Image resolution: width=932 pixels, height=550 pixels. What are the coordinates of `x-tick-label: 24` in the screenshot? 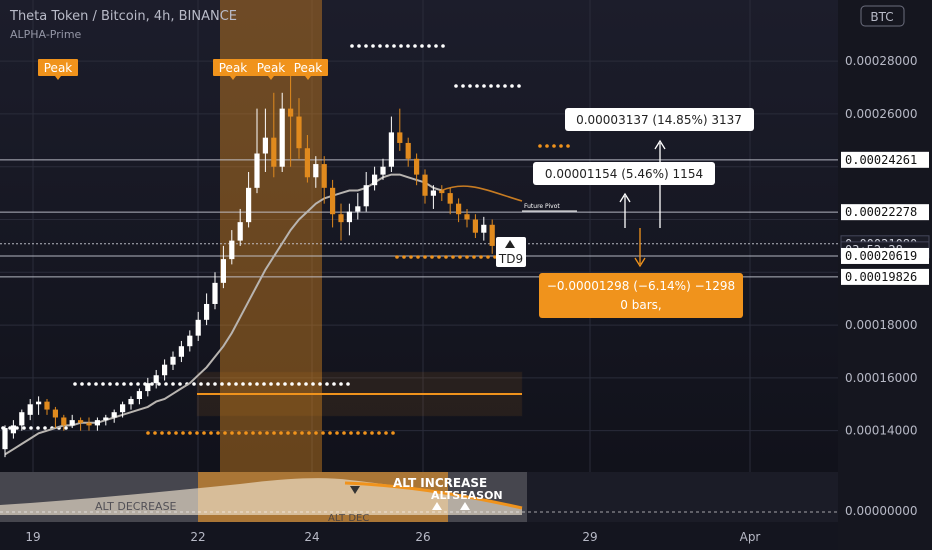 It's located at (311, 537).